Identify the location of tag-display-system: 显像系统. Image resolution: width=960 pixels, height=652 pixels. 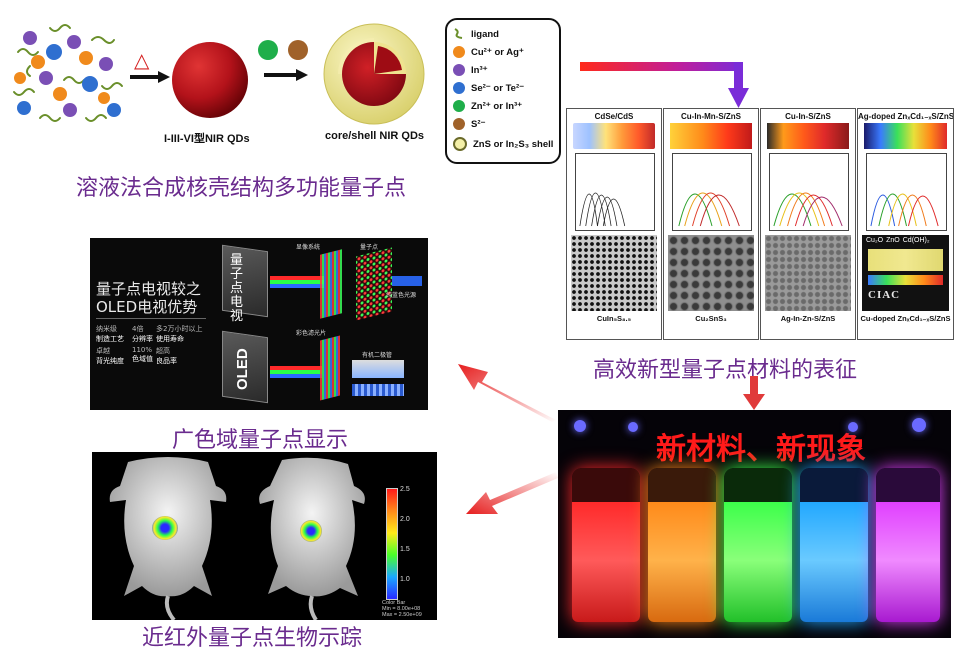
(308, 247).